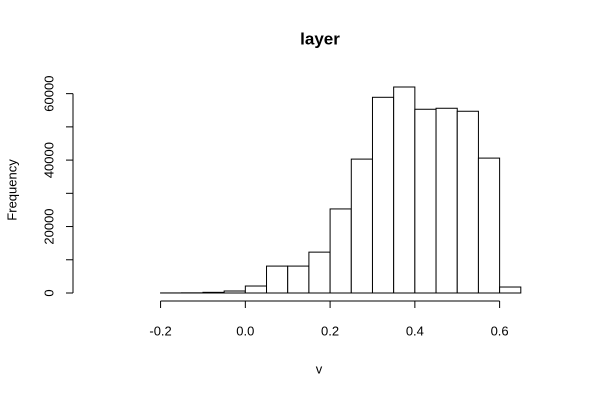 This screenshot has width=600, height=400. Describe the element at coordinates (48, 292) in the screenshot. I see `y-tick-label: 0` at that location.